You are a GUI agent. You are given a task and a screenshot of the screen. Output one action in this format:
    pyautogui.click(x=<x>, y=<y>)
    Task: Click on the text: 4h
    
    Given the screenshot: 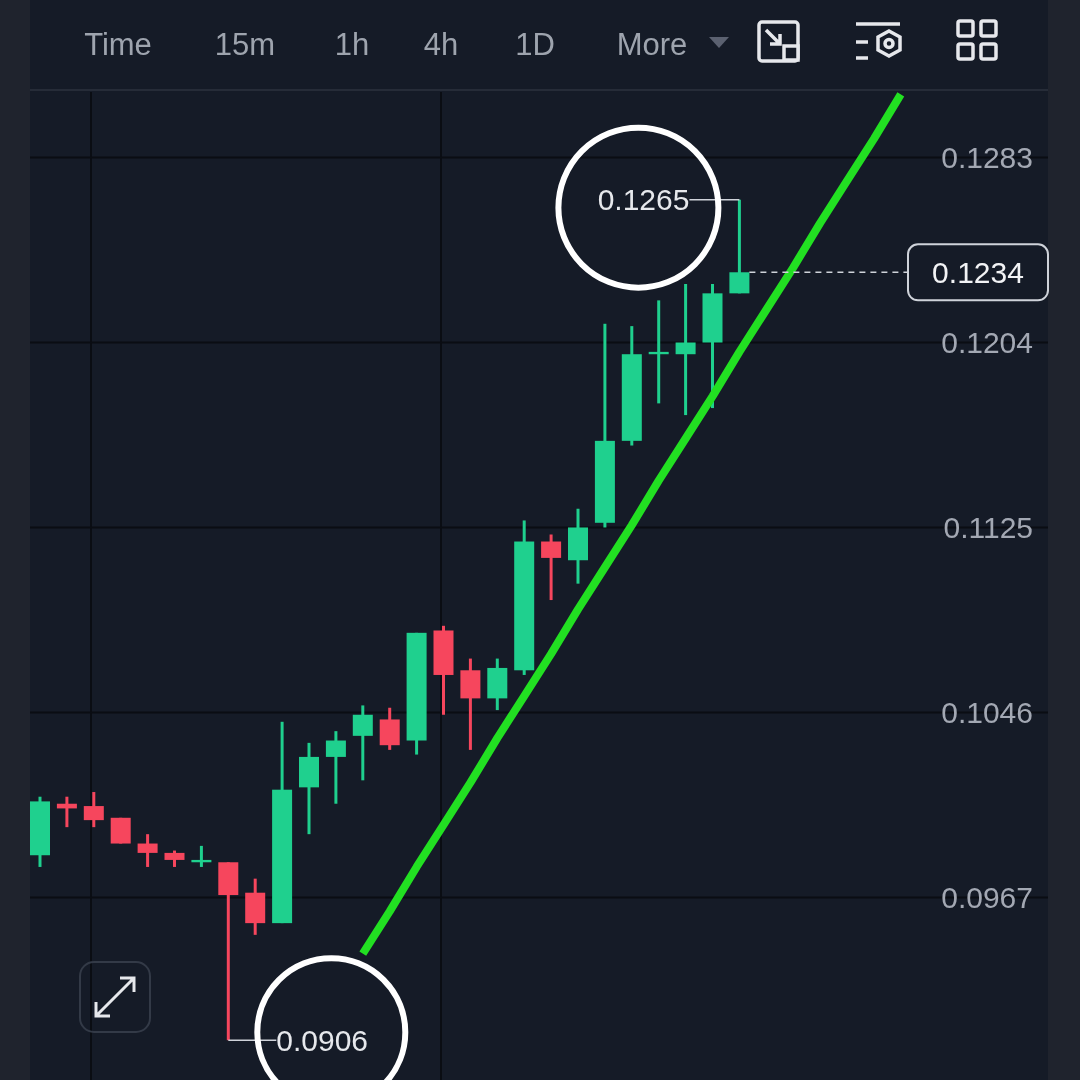 What is the action you would take?
    pyautogui.click(x=441, y=44)
    